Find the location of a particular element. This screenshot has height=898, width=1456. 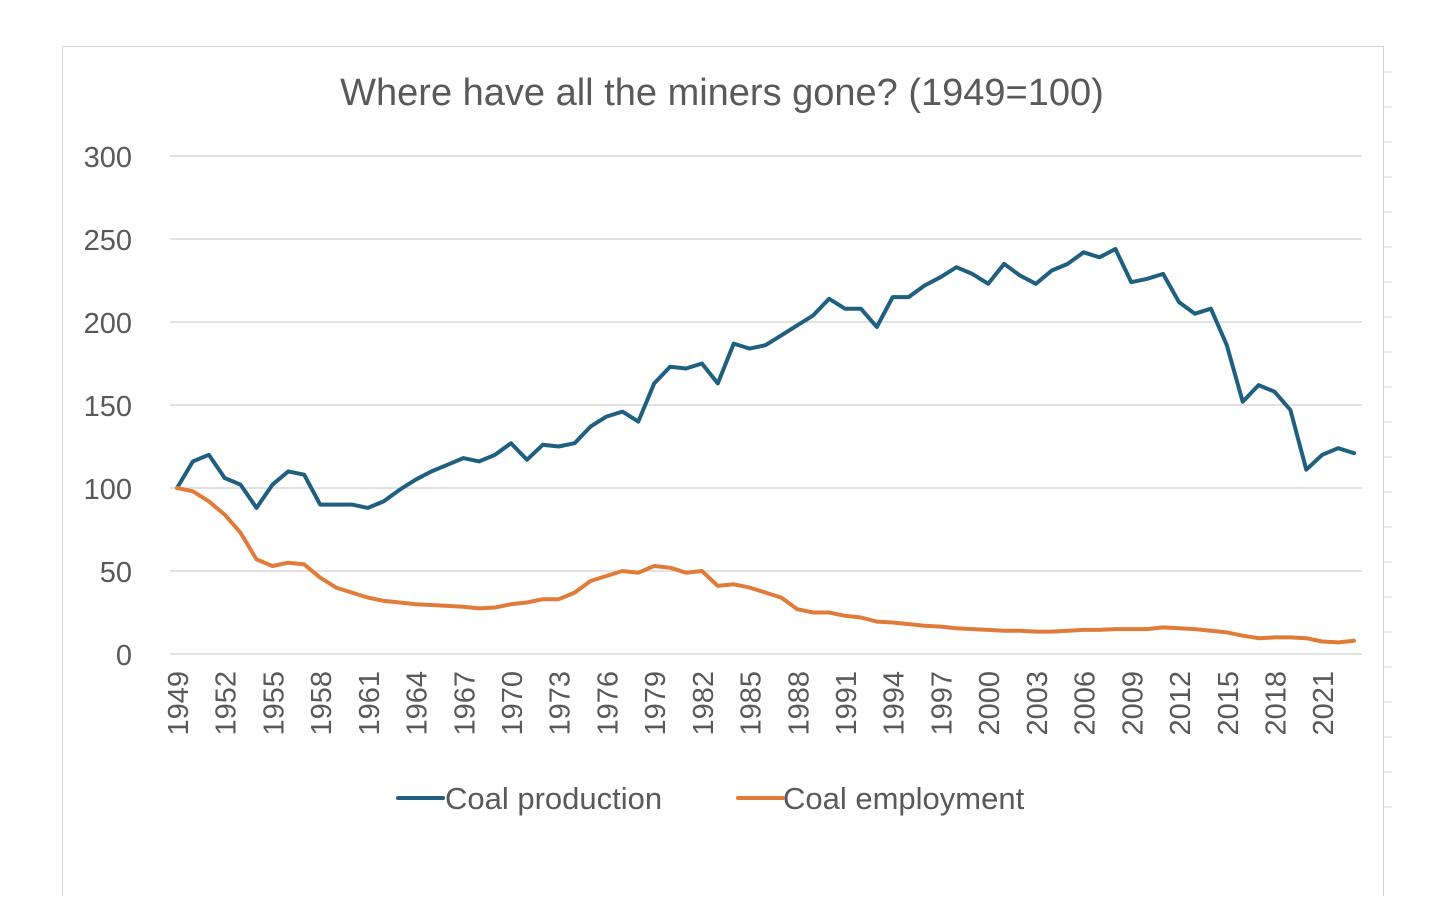

x-tick-label-2018: 2018 is located at coordinates (1276, 703).